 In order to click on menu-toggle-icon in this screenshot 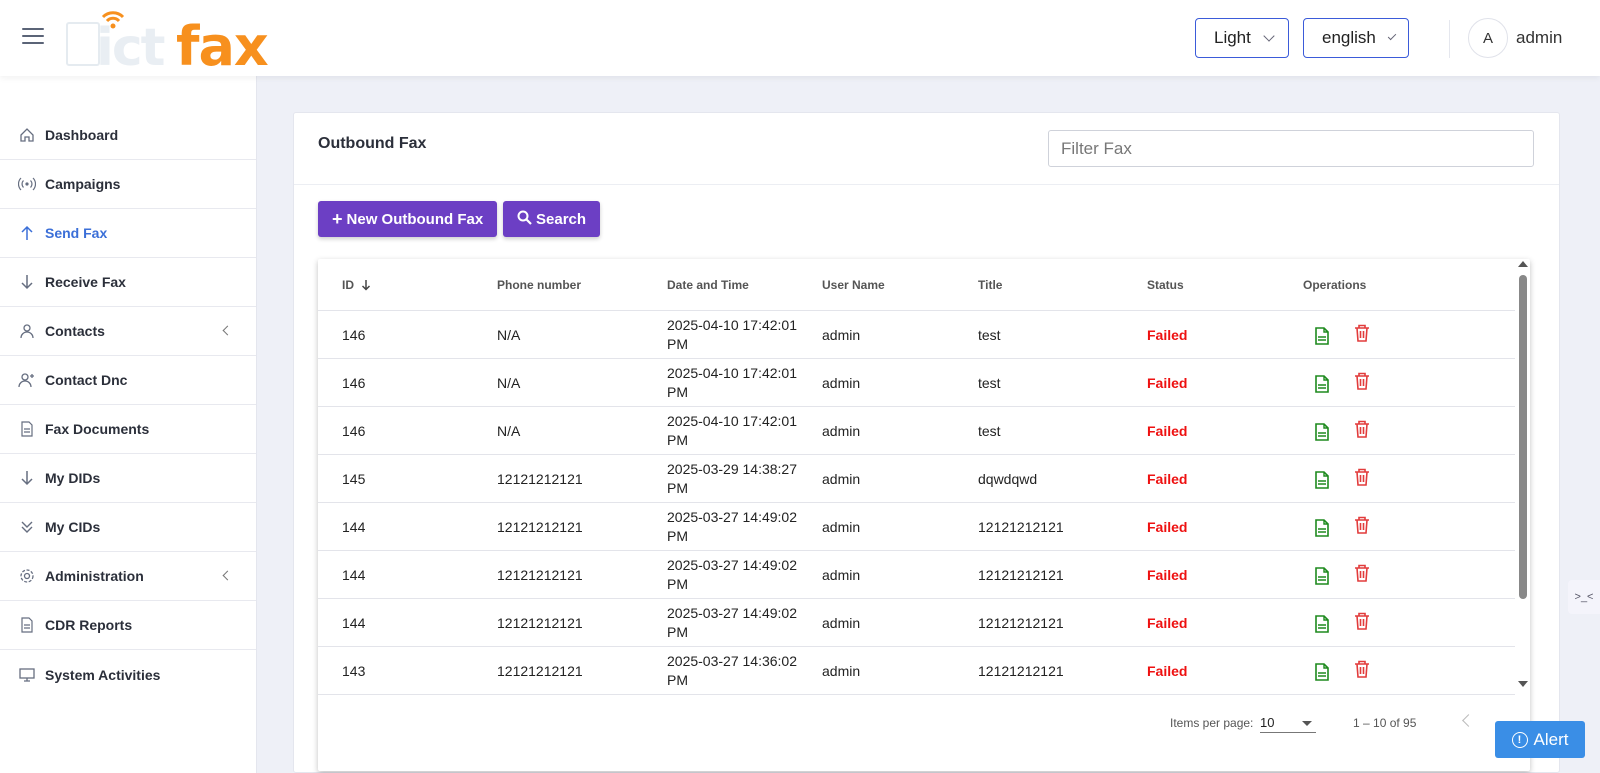, I will do `click(33, 36)`.